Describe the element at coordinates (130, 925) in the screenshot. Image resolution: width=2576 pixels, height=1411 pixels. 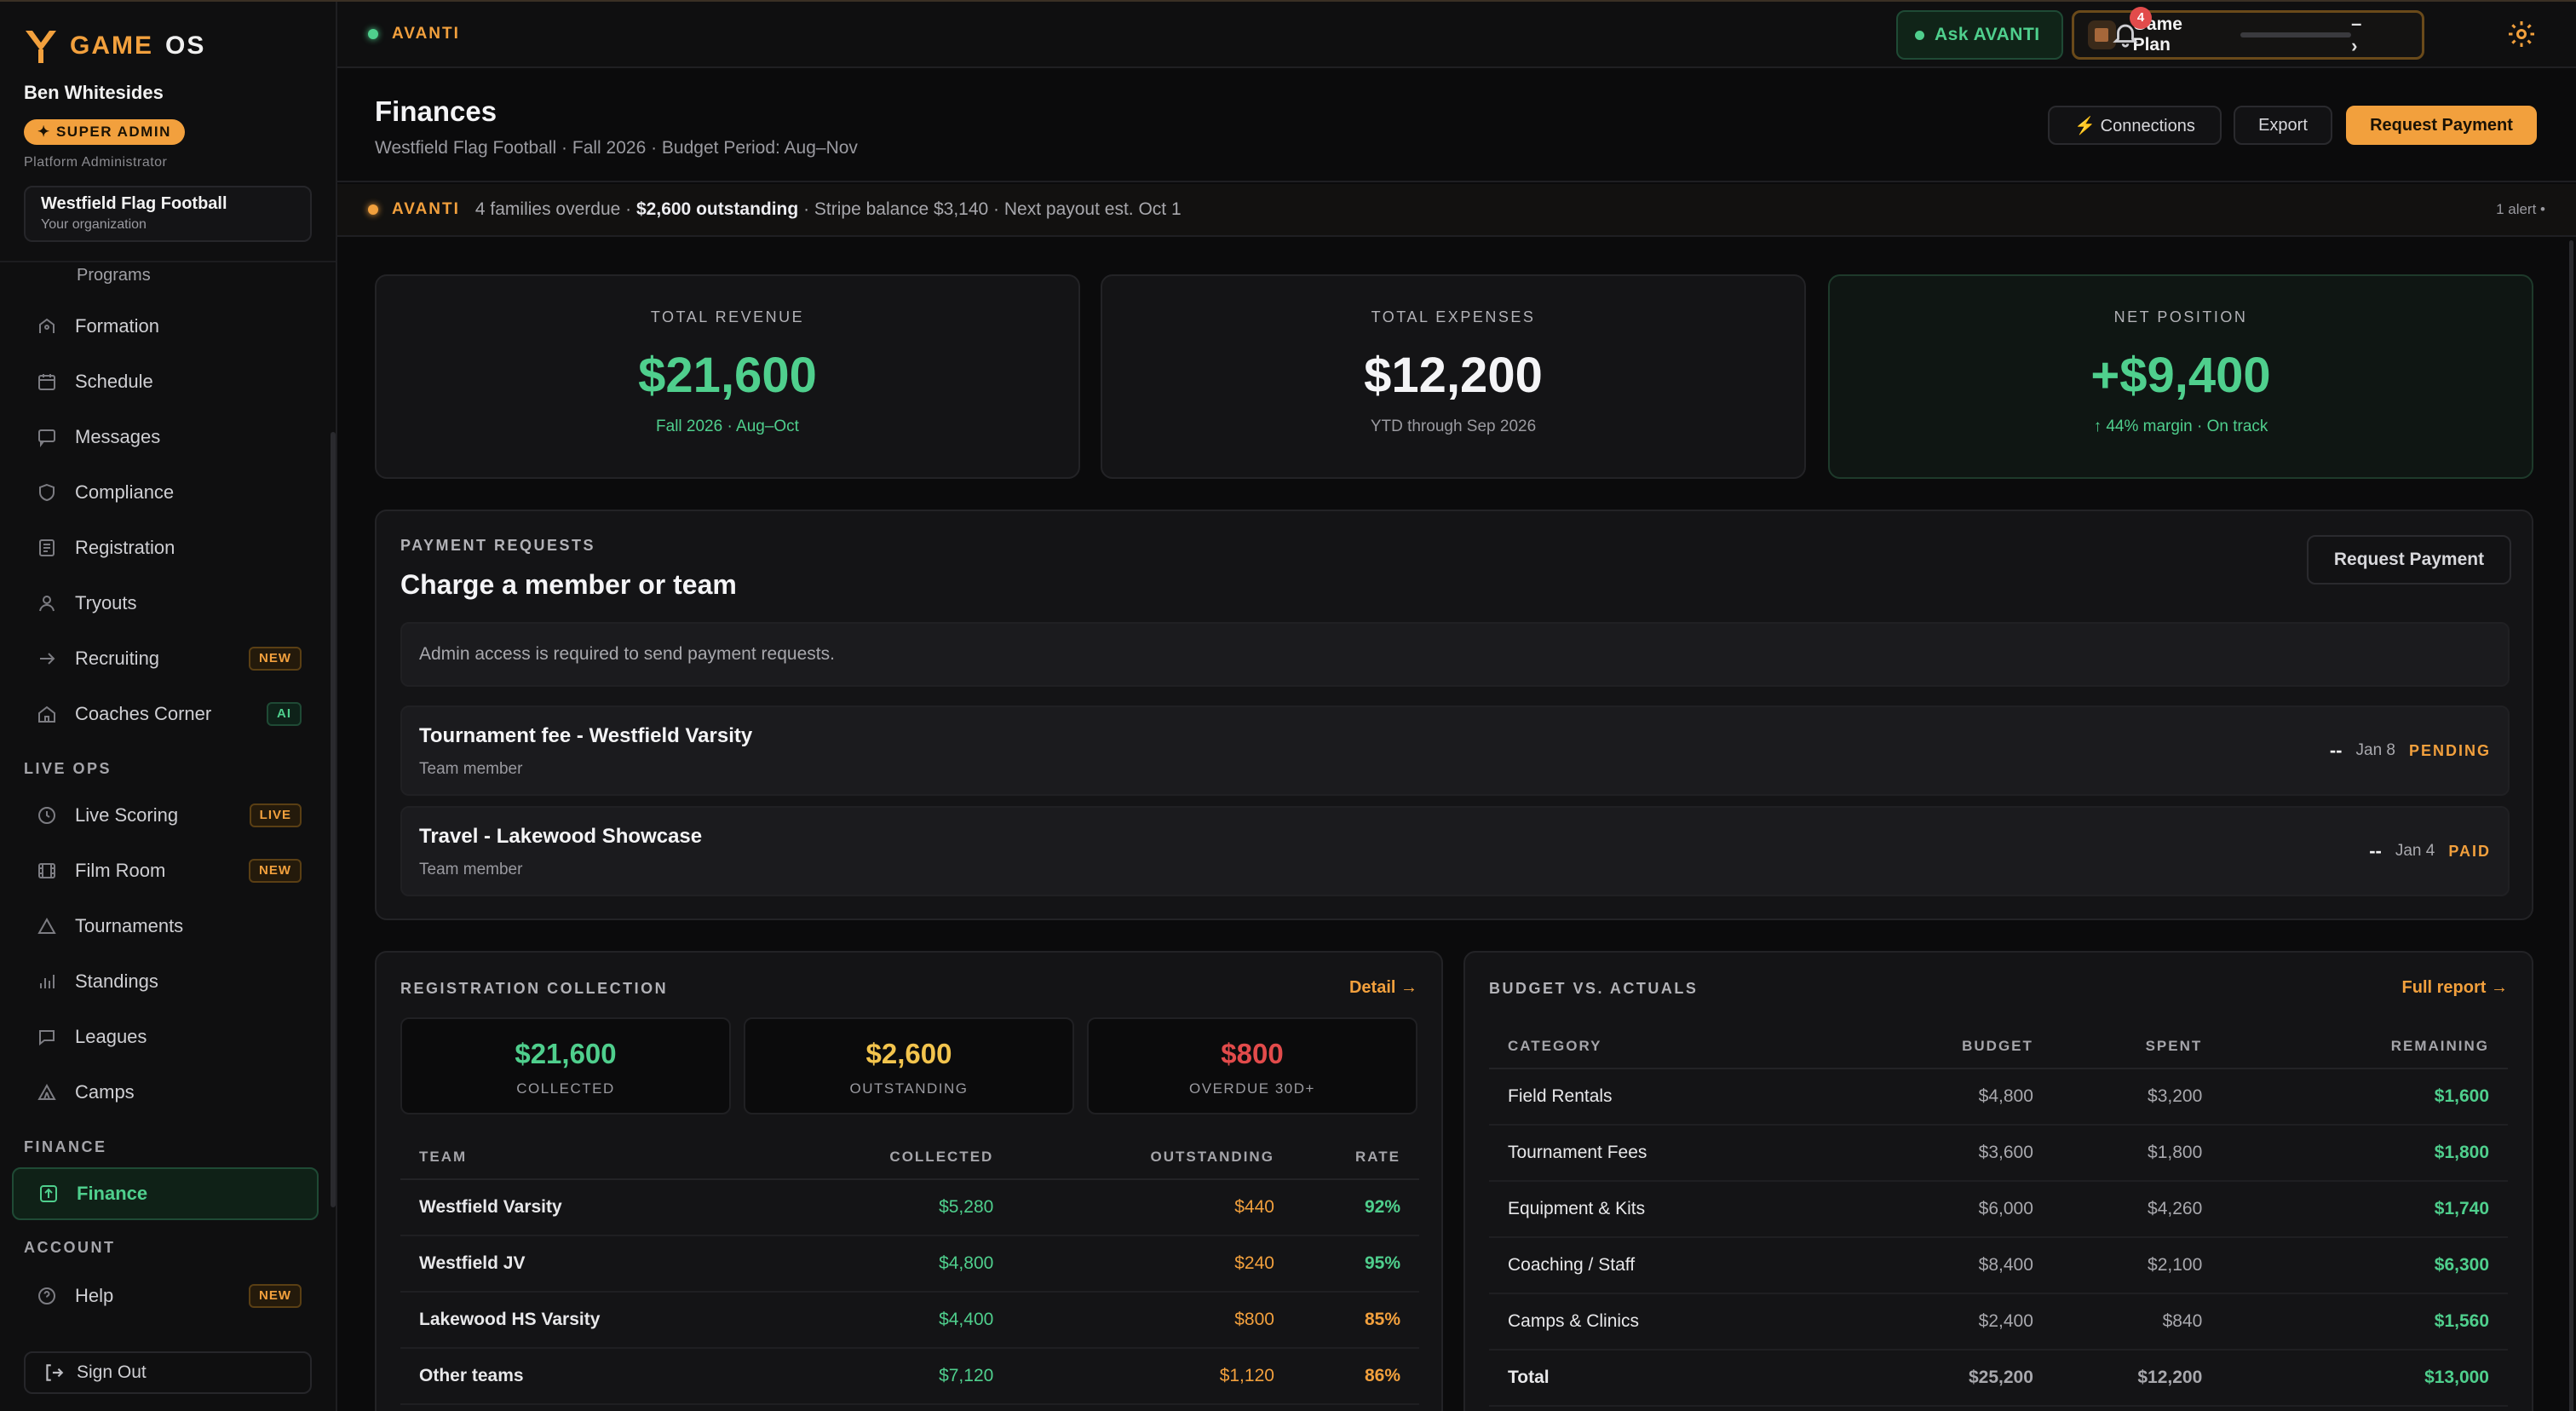
I see `sidebar-item-label: Tournaments` at that location.